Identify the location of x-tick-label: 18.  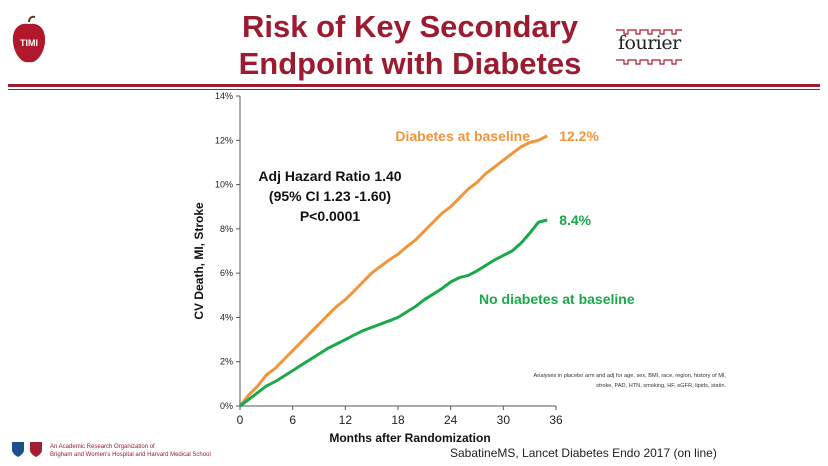
(398, 420).